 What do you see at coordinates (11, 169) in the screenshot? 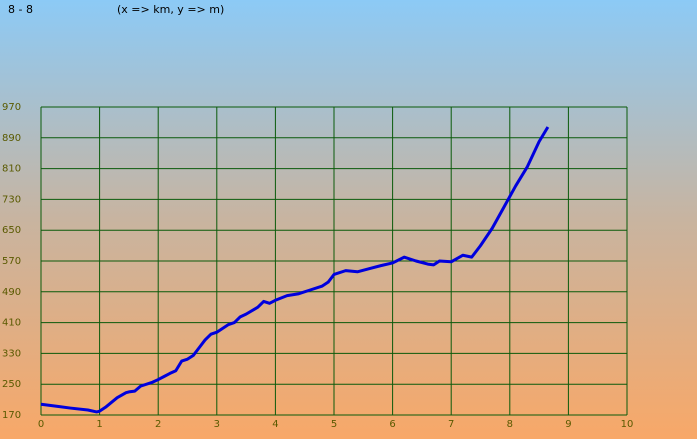
I see `y-tick-label: 810` at bounding box center [11, 169].